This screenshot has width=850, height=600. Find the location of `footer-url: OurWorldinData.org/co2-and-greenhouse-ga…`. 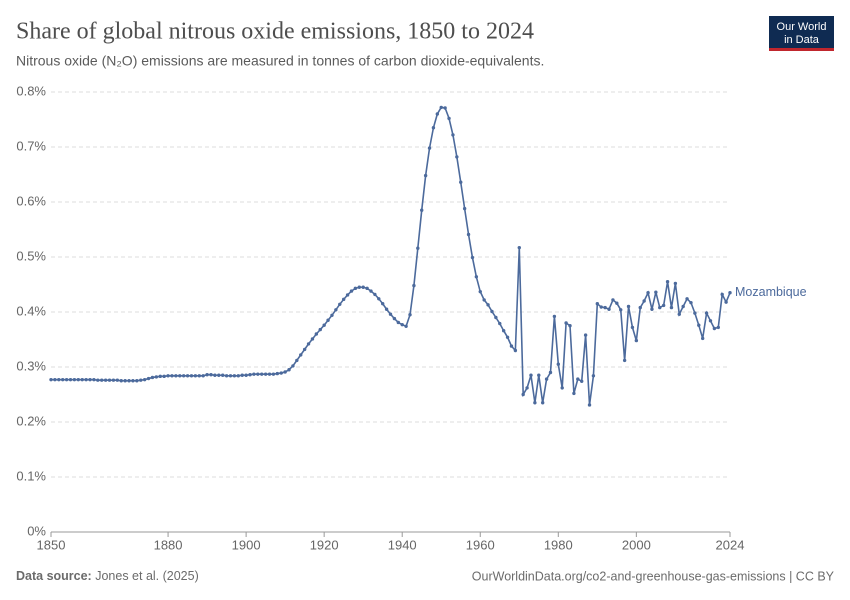

footer-url: OurWorldinData.org/co2-and-greenhouse-ga… is located at coordinates (653, 576).